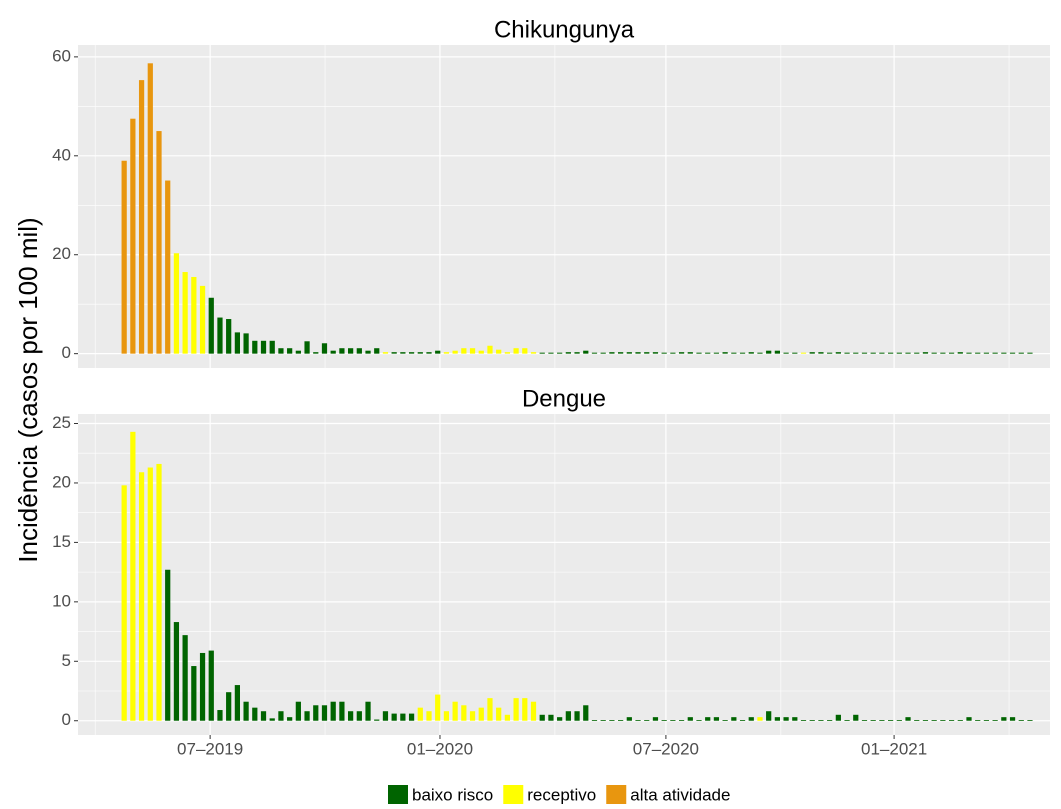 The width and height of the screenshot is (1061, 809). What do you see at coordinates (28, 389) in the screenshot?
I see `y-axis-title: Incidência (casos por 100 mil)` at bounding box center [28, 389].